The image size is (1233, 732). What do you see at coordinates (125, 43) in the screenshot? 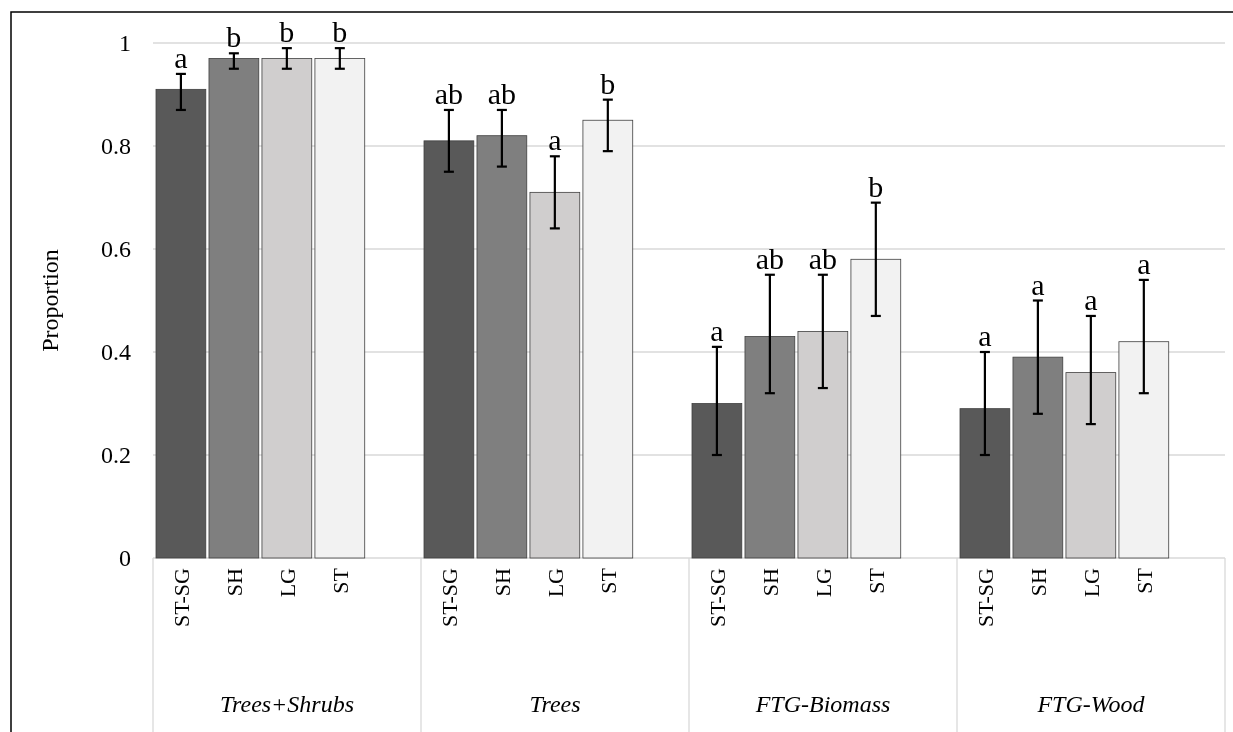
I see `y-tick-label: 1` at bounding box center [125, 43].